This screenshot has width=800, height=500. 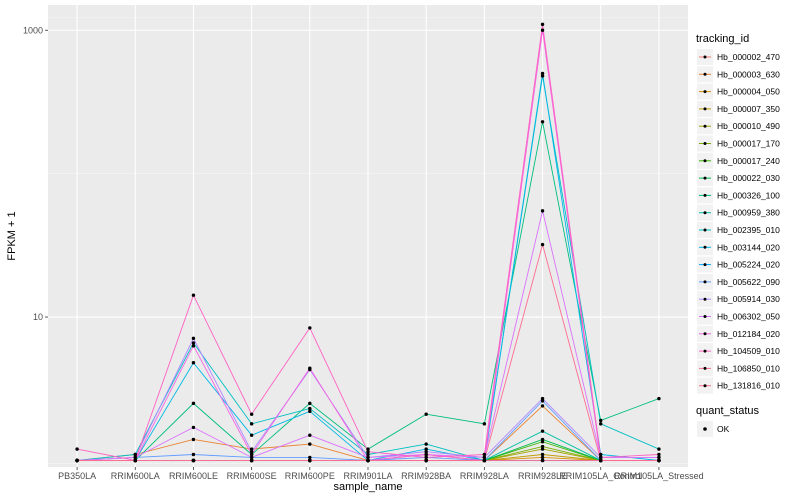 I want to click on legend-label-hb-000959-380: Hb_000959_380, so click(x=748, y=213).